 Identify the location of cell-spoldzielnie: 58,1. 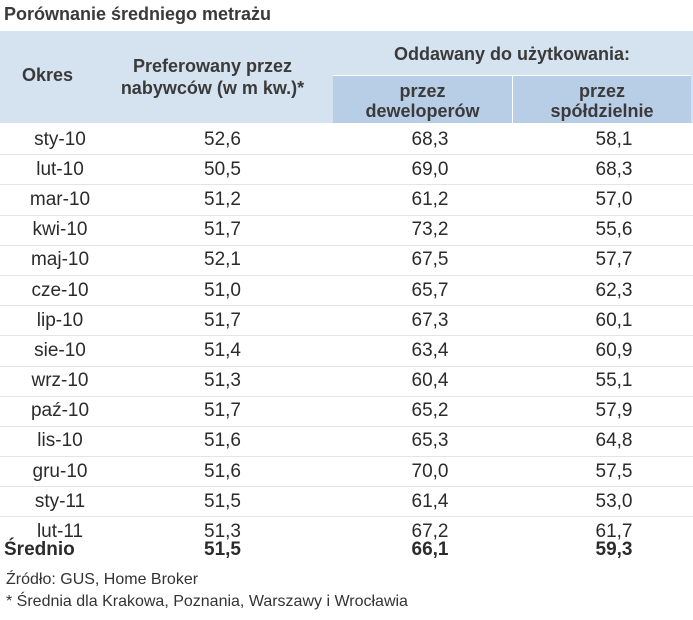
(614, 140).